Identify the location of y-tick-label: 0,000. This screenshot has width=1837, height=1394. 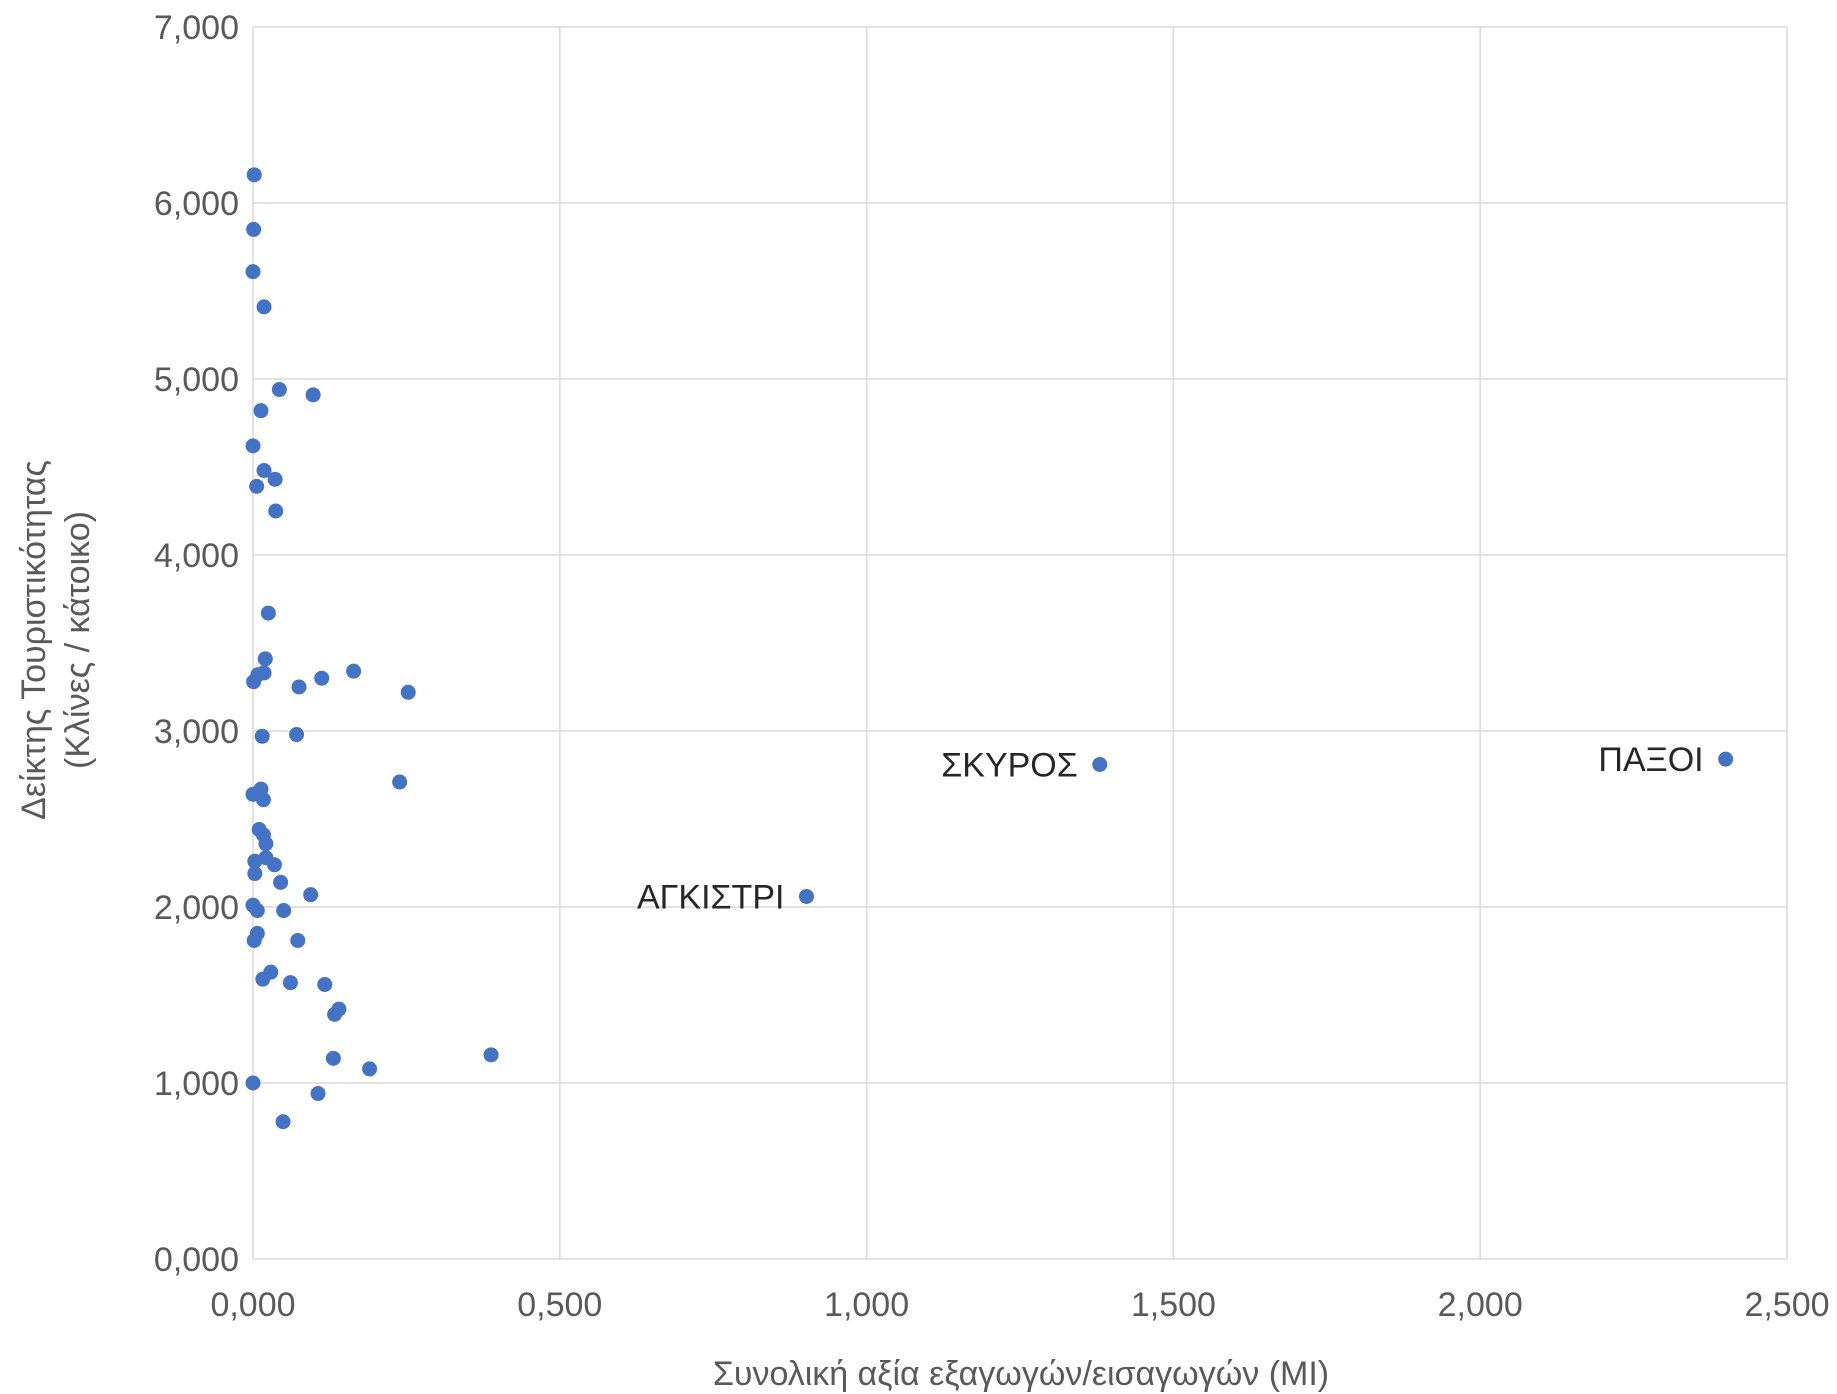
(196, 1260).